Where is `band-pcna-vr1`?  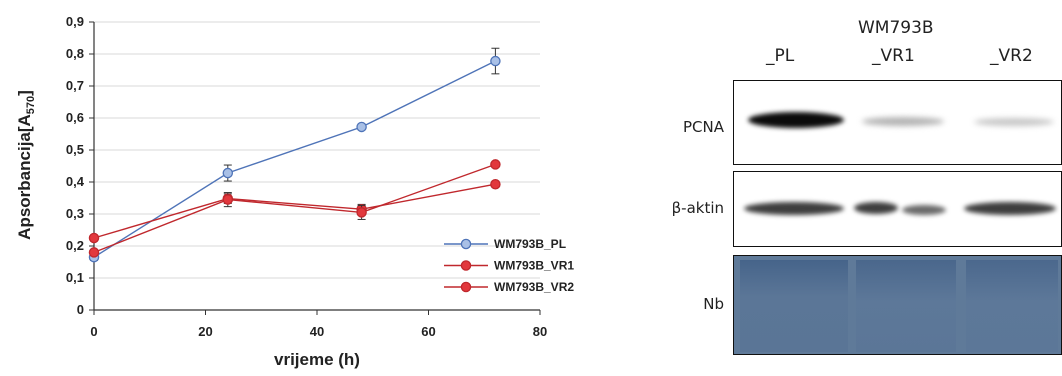 band-pcna-vr1 is located at coordinates (903, 121).